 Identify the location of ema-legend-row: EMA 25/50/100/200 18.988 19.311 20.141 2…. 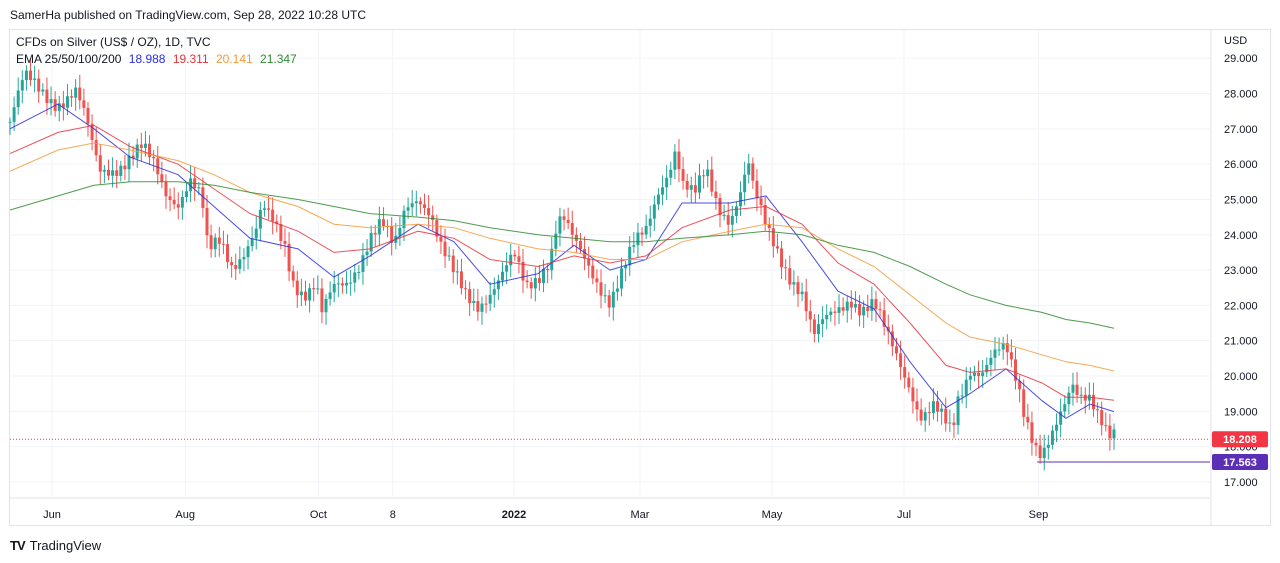
(156, 59).